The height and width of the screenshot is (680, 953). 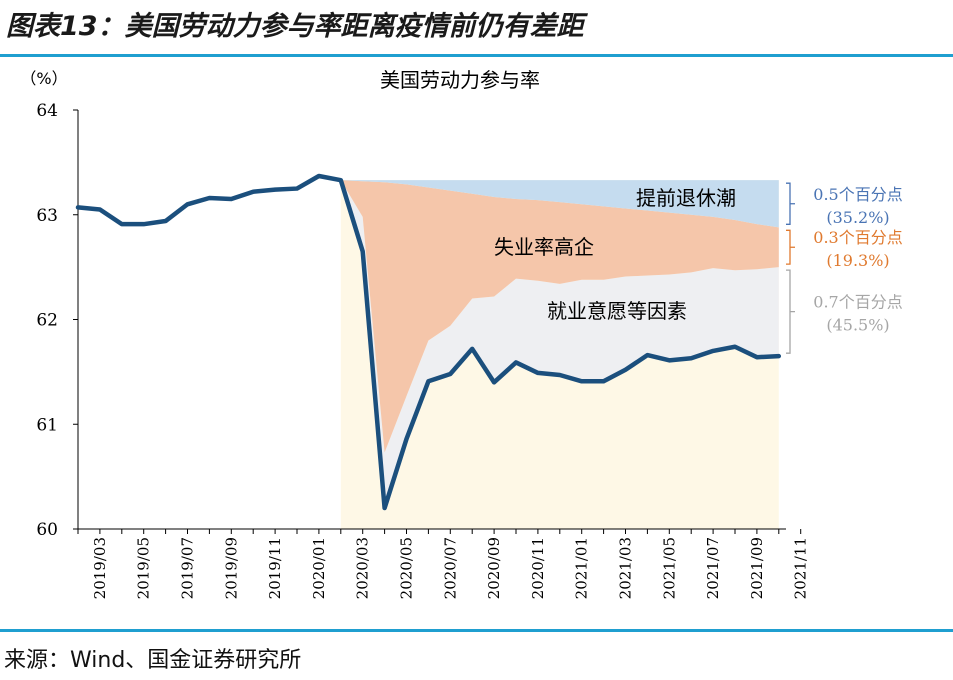 I want to click on x-tick-label: 2021/07, so click(x=713, y=568).